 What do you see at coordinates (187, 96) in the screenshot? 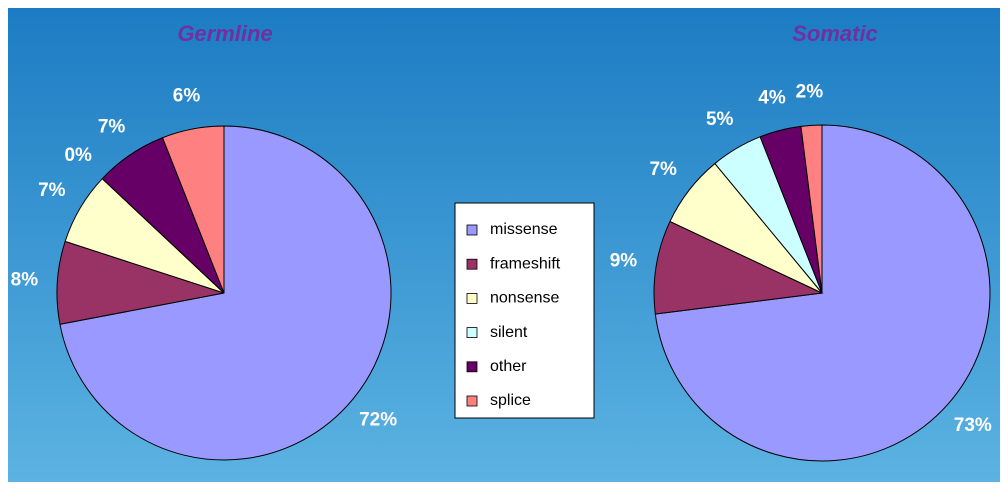
I see `slice-label: 6%` at bounding box center [187, 96].